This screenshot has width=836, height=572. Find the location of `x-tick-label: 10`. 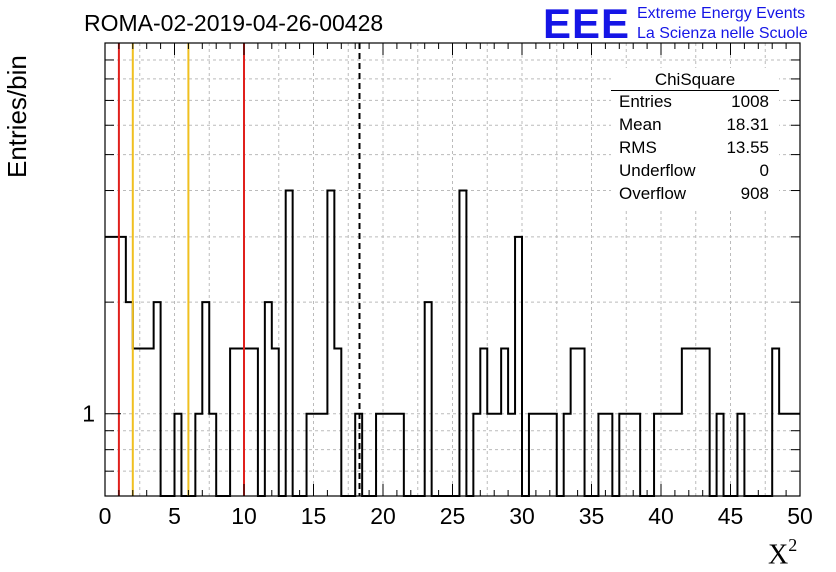

x-tick-label: 10 is located at coordinates (244, 516).